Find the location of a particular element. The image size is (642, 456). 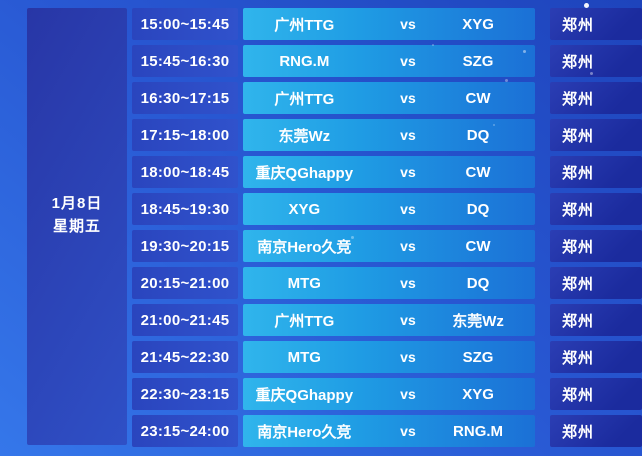

time-cell: 21:00~21:45 is located at coordinates (185, 320).